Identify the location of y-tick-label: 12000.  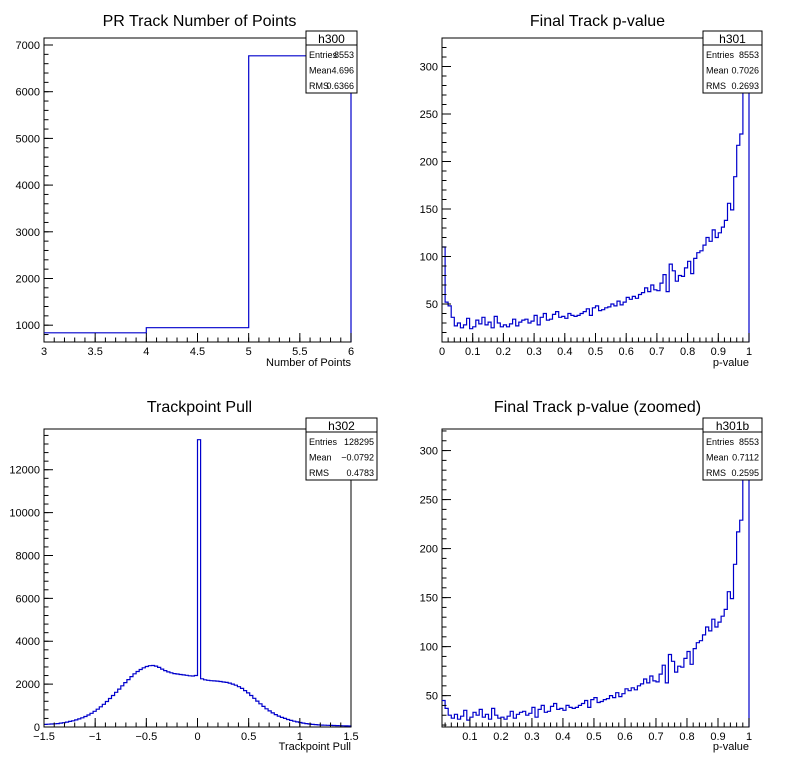
(24, 471).